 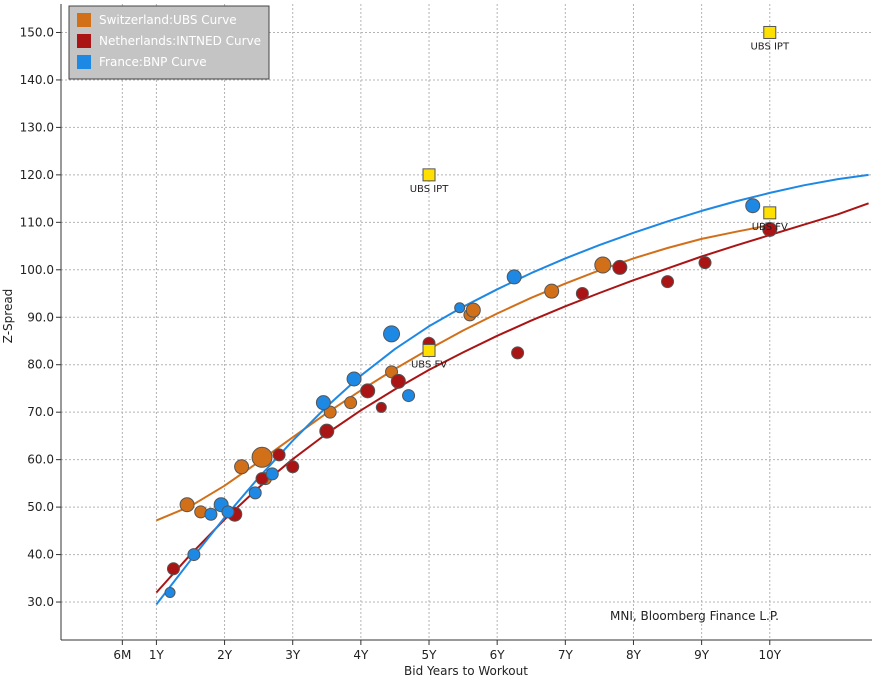 What do you see at coordinates (122, 655) in the screenshot?
I see `x-tick-label: 6M` at bounding box center [122, 655].